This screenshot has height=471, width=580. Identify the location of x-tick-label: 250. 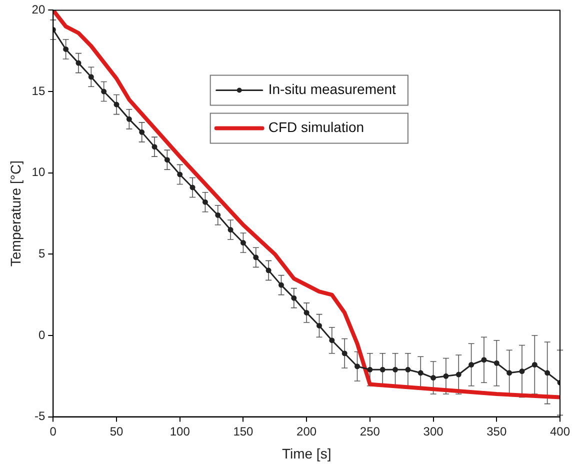
(370, 431).